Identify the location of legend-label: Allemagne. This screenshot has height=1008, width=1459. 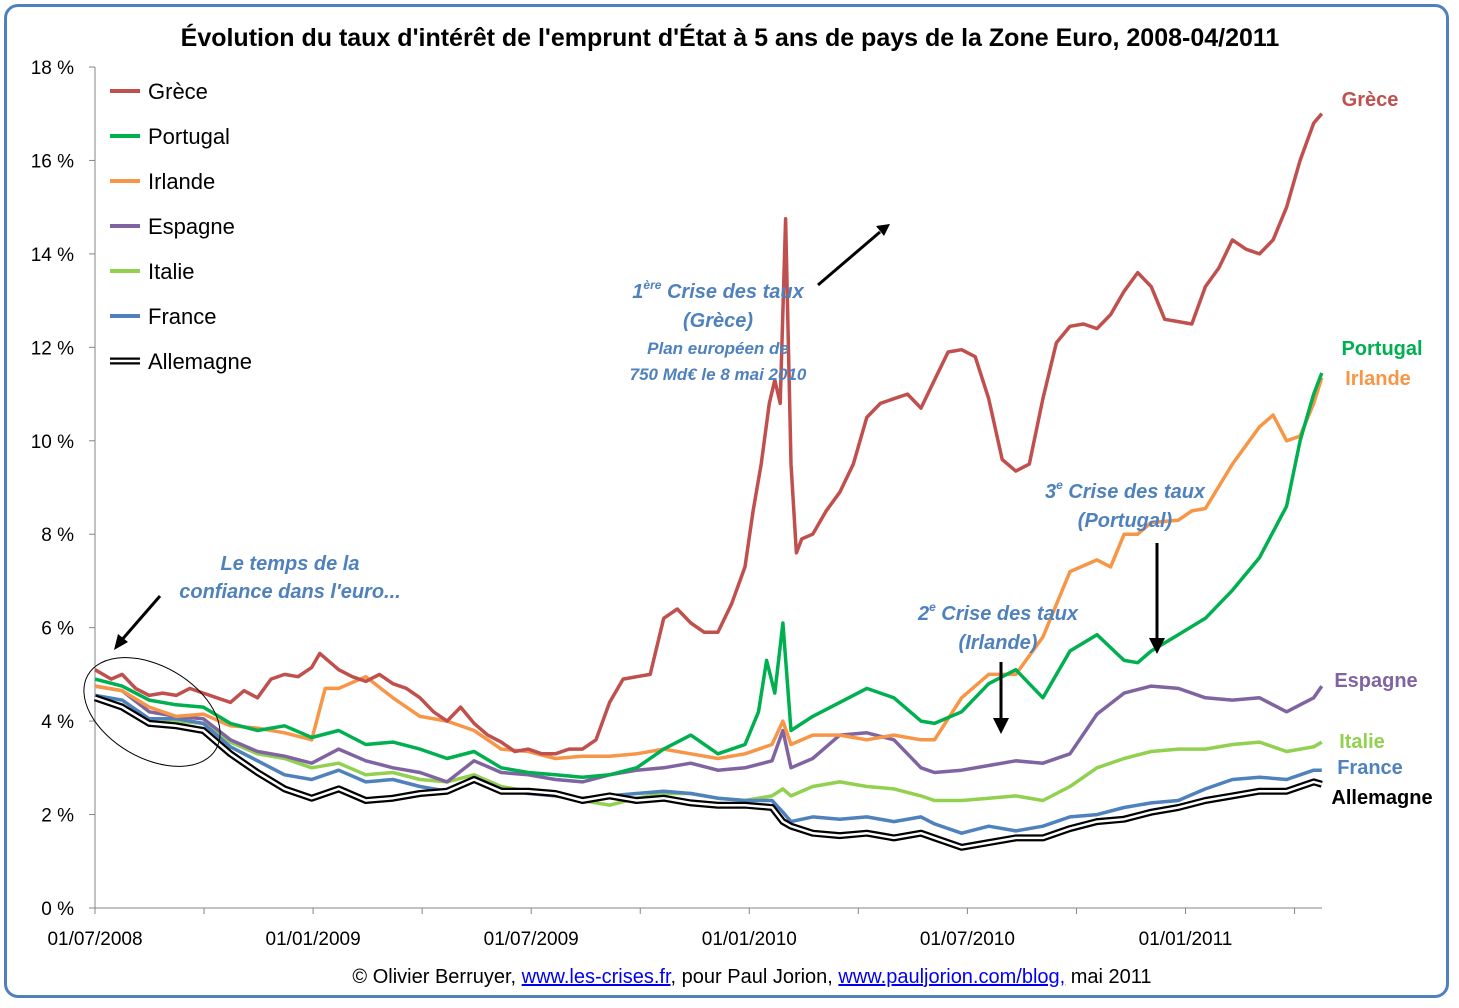
(200, 361).